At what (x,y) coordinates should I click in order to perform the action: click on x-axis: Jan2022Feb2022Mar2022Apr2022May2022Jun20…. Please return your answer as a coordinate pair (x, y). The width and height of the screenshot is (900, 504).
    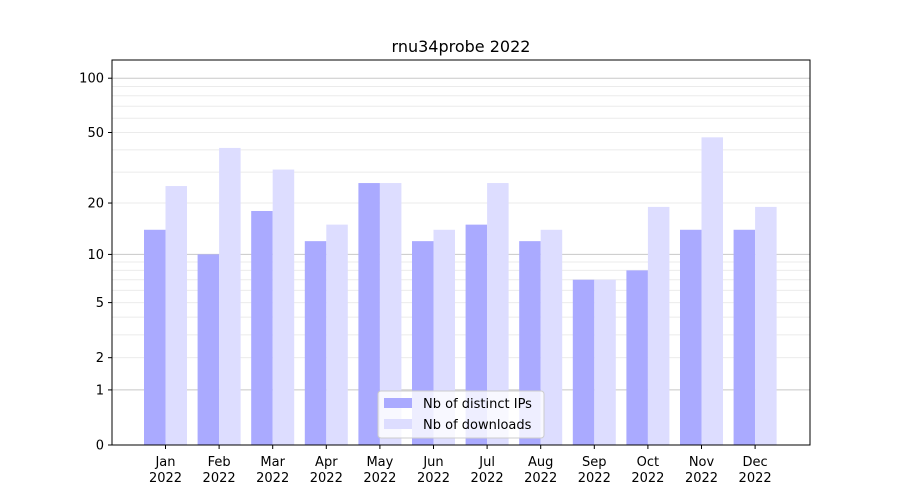
    Looking at the image, I should click on (460, 465).